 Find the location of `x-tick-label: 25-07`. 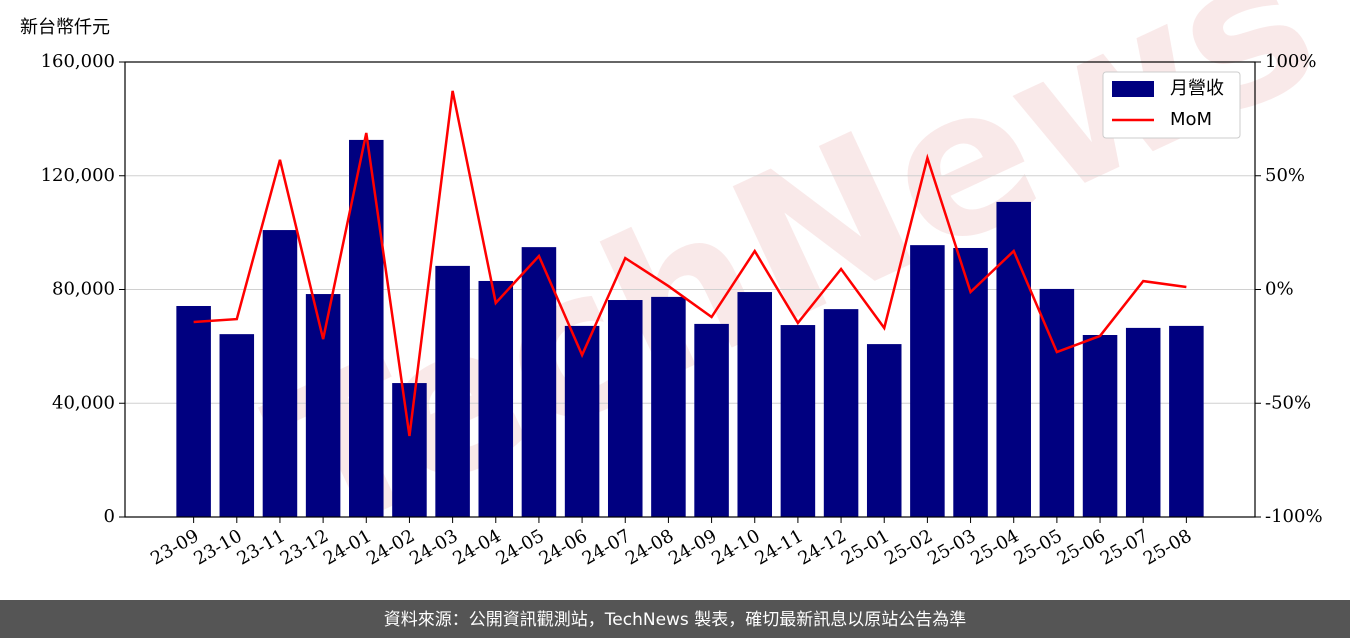

x-tick-label: 25-07 is located at coordinates (1124, 547).